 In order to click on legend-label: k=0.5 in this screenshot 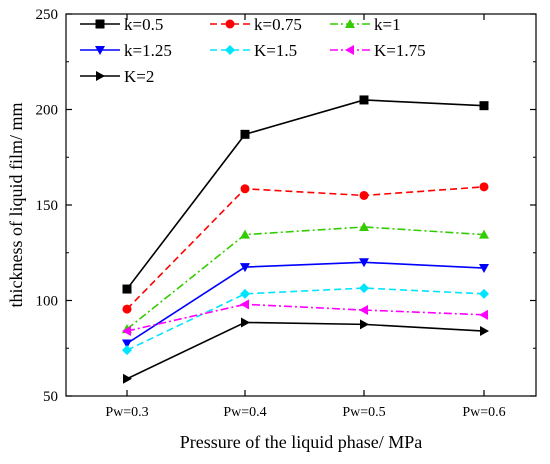, I will do `click(143, 24)`.